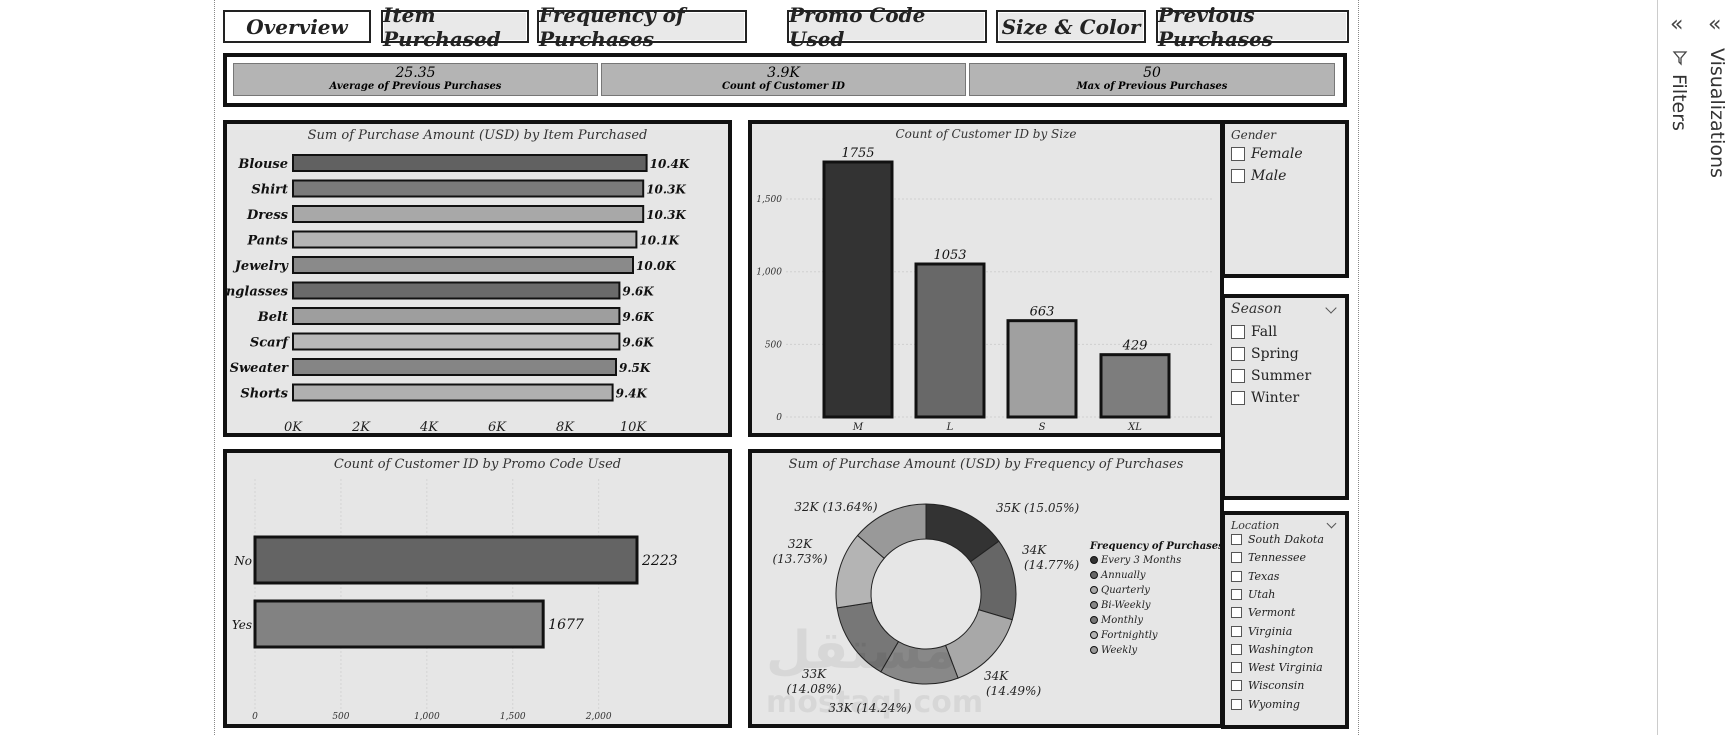 This screenshot has width=1727, height=735. I want to click on tab-item-purchased: Item Purchased, so click(455, 27).